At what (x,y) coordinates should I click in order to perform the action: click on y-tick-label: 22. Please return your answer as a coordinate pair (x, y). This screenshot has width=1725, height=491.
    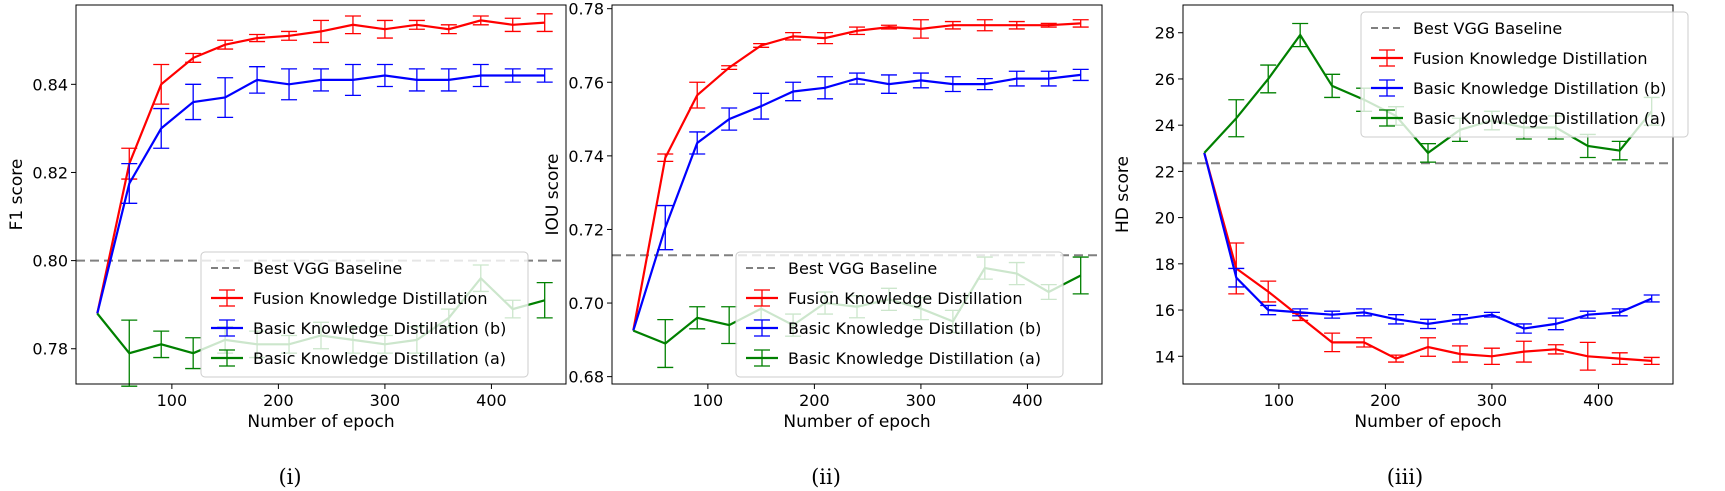
    Looking at the image, I should click on (1165, 171).